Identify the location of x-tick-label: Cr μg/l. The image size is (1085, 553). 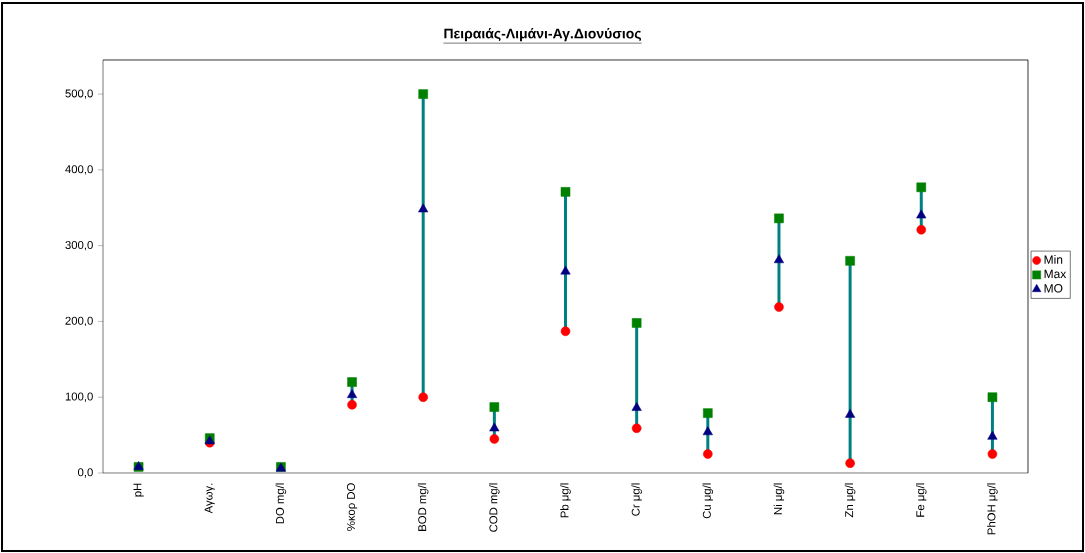
(636, 499).